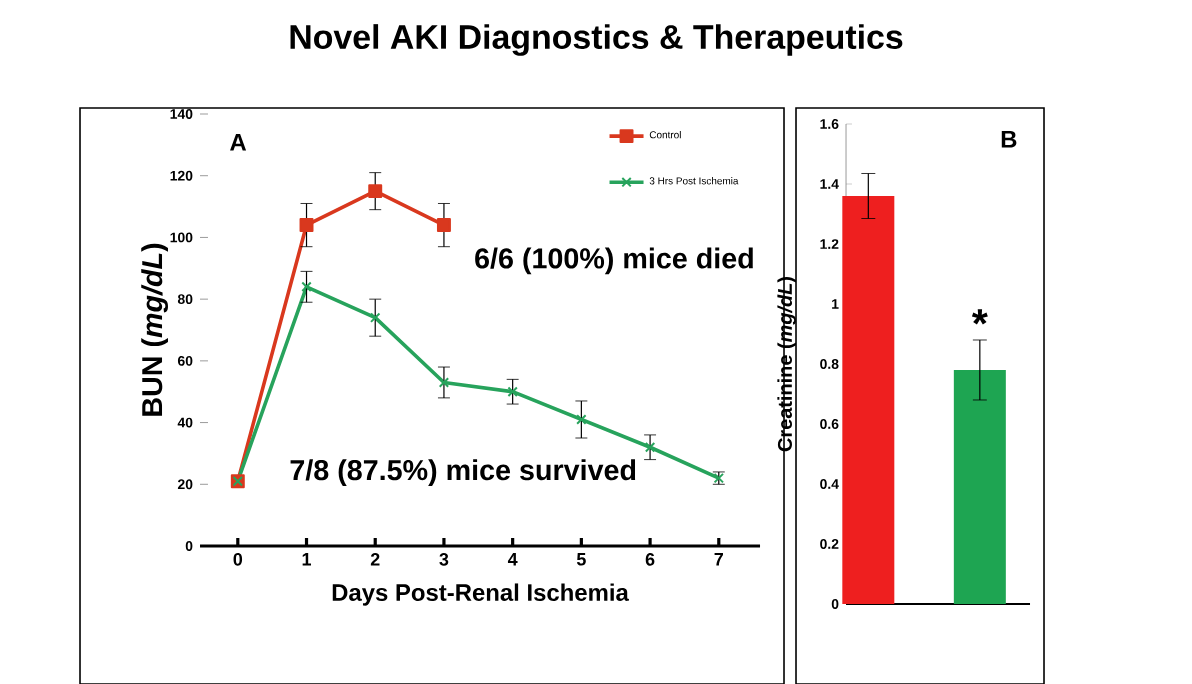 The height and width of the screenshot is (684, 1192). I want to click on x-tick-label: 3, so click(444, 559).